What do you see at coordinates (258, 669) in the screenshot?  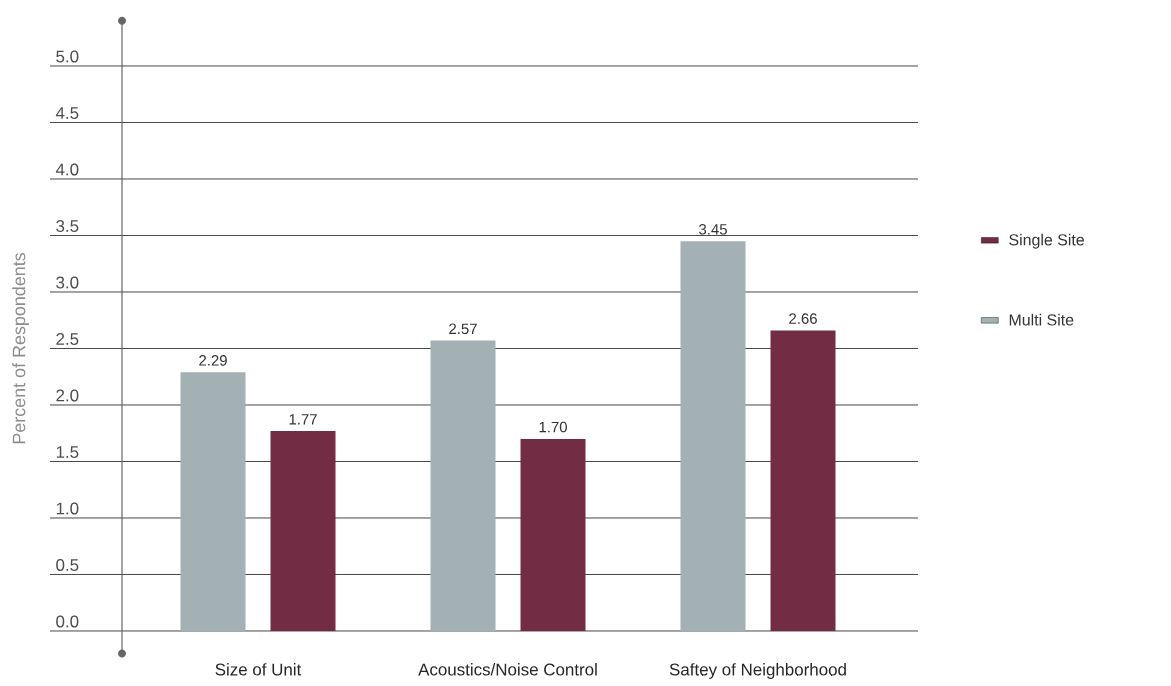 I see `x-tick-label: Size of Unit` at bounding box center [258, 669].